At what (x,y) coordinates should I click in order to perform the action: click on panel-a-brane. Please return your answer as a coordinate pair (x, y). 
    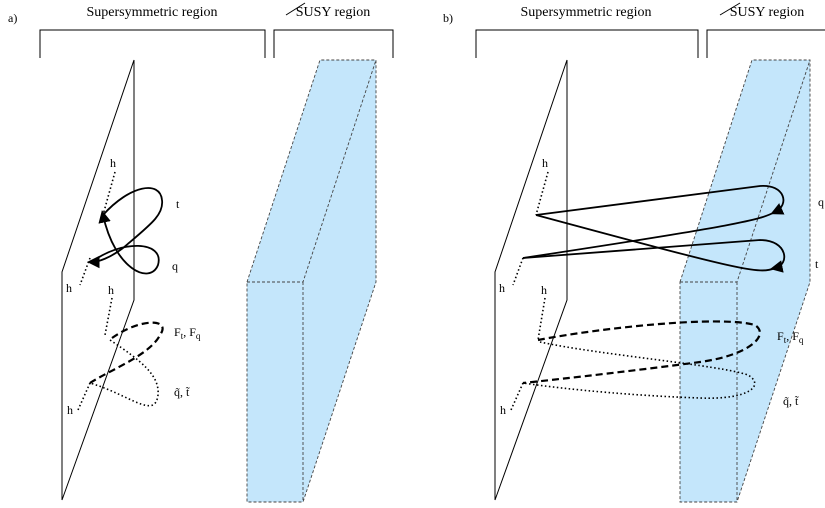
    Looking at the image, I should click on (98, 280).